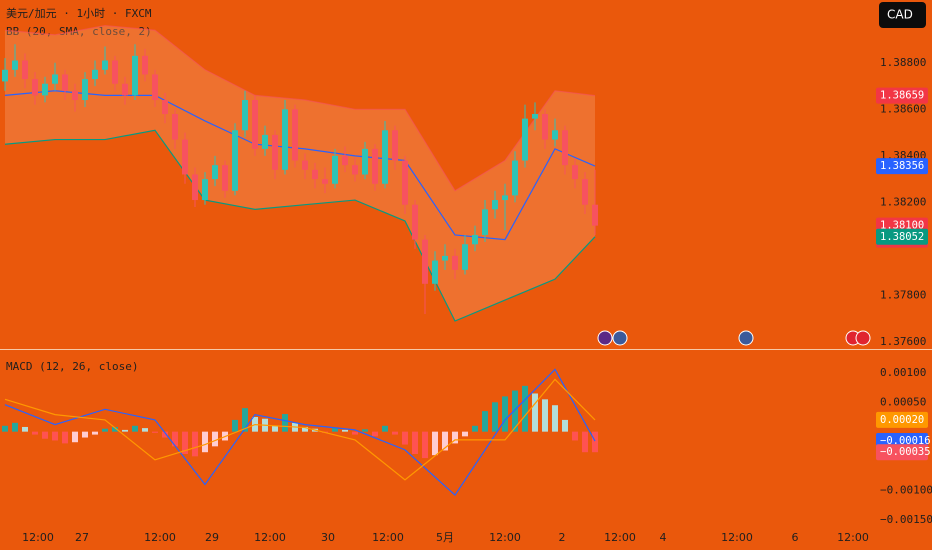 The width and height of the screenshot is (932, 550). Describe the element at coordinates (79, 31) in the screenshot. I see `indicator-label: BB (20, SMA, close, 2)` at that location.